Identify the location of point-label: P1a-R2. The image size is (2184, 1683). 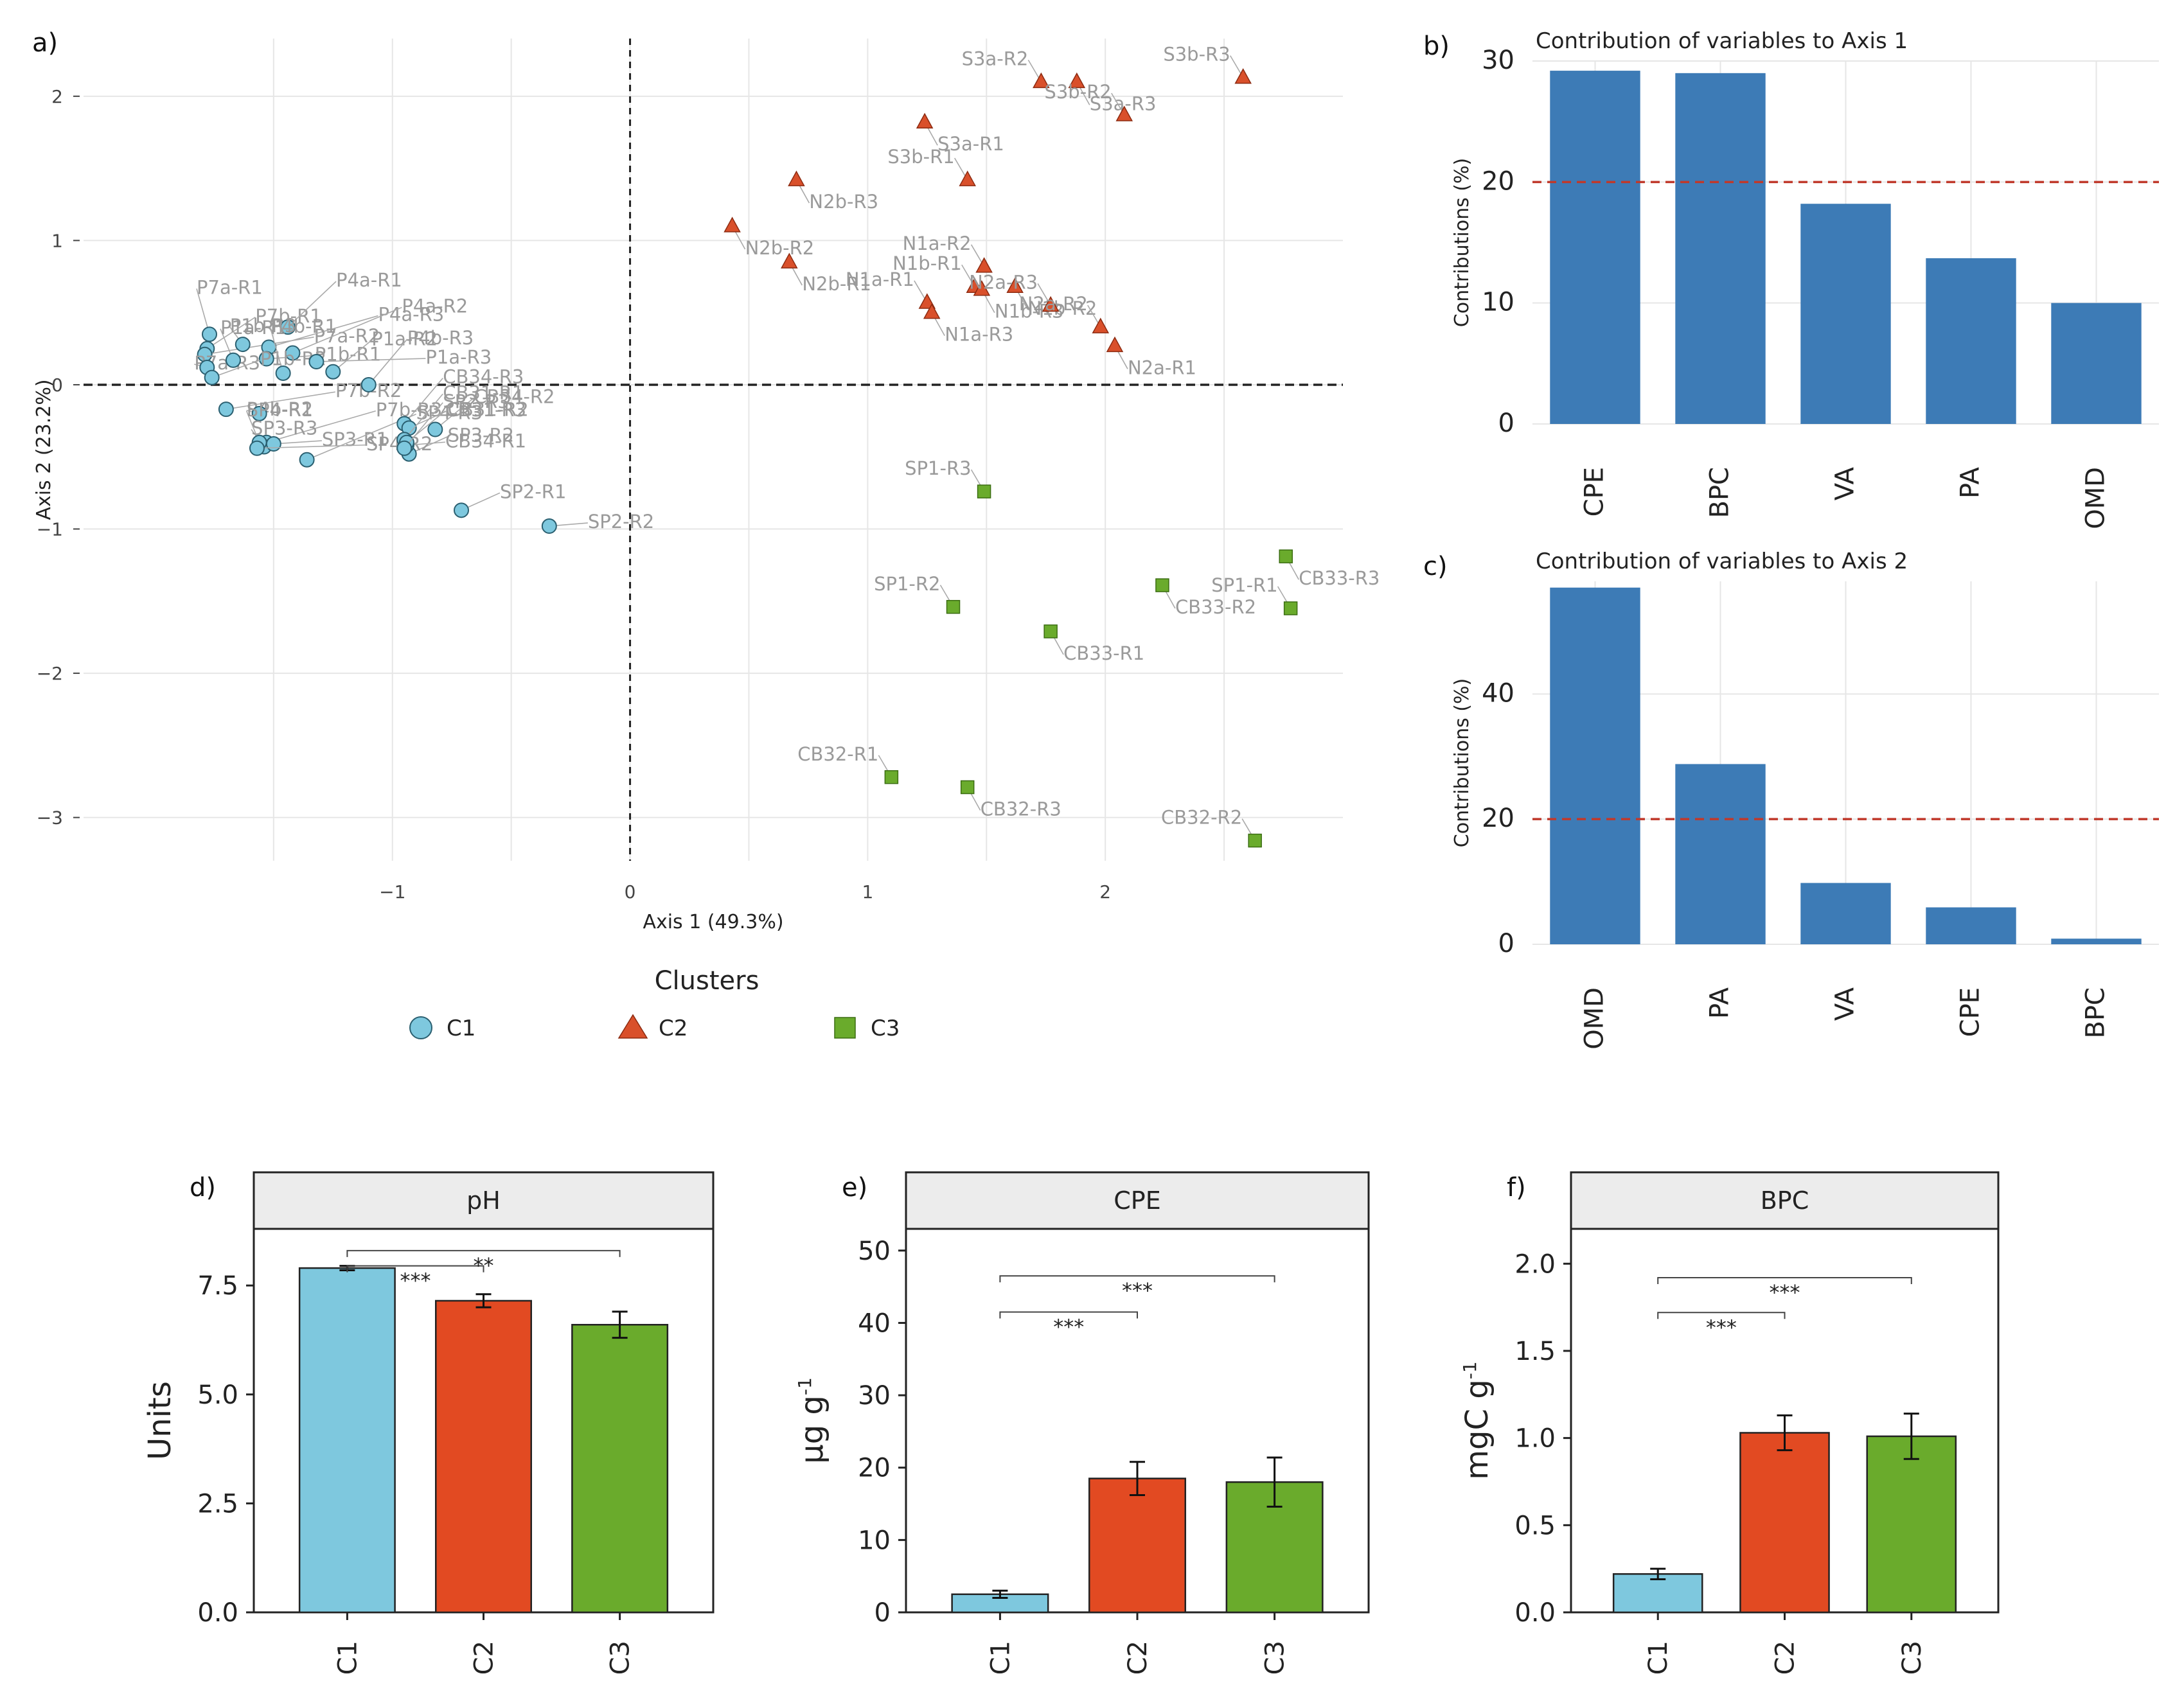
(404, 339).